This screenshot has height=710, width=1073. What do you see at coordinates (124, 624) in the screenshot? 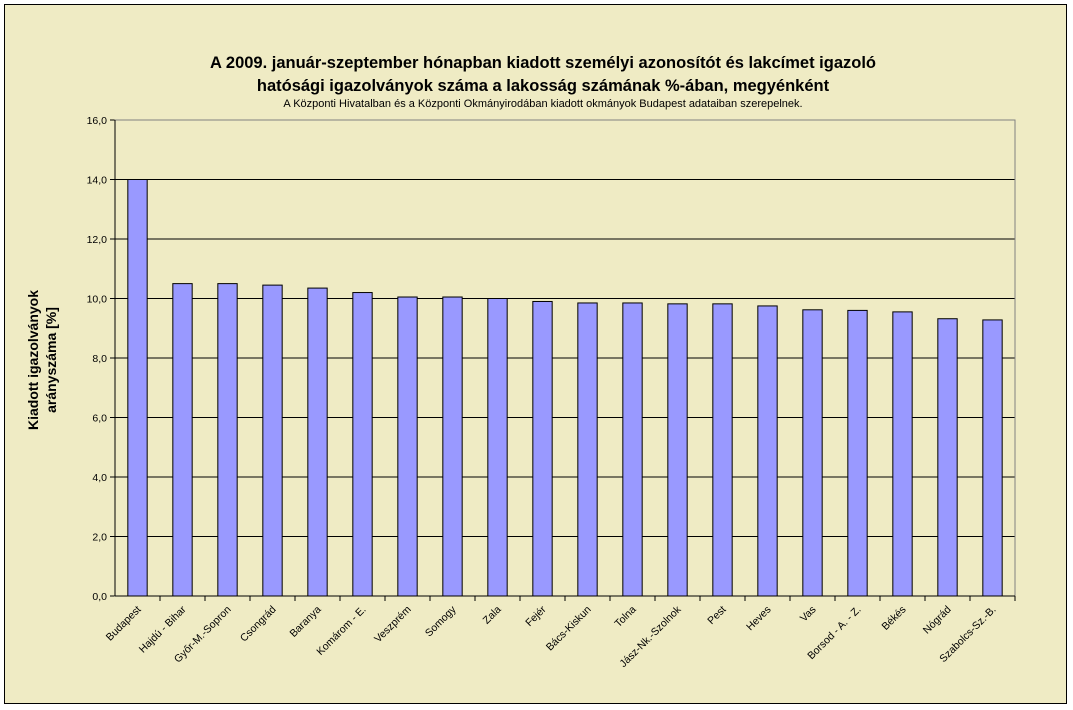
I see `x-category-label: Budapest` at bounding box center [124, 624].